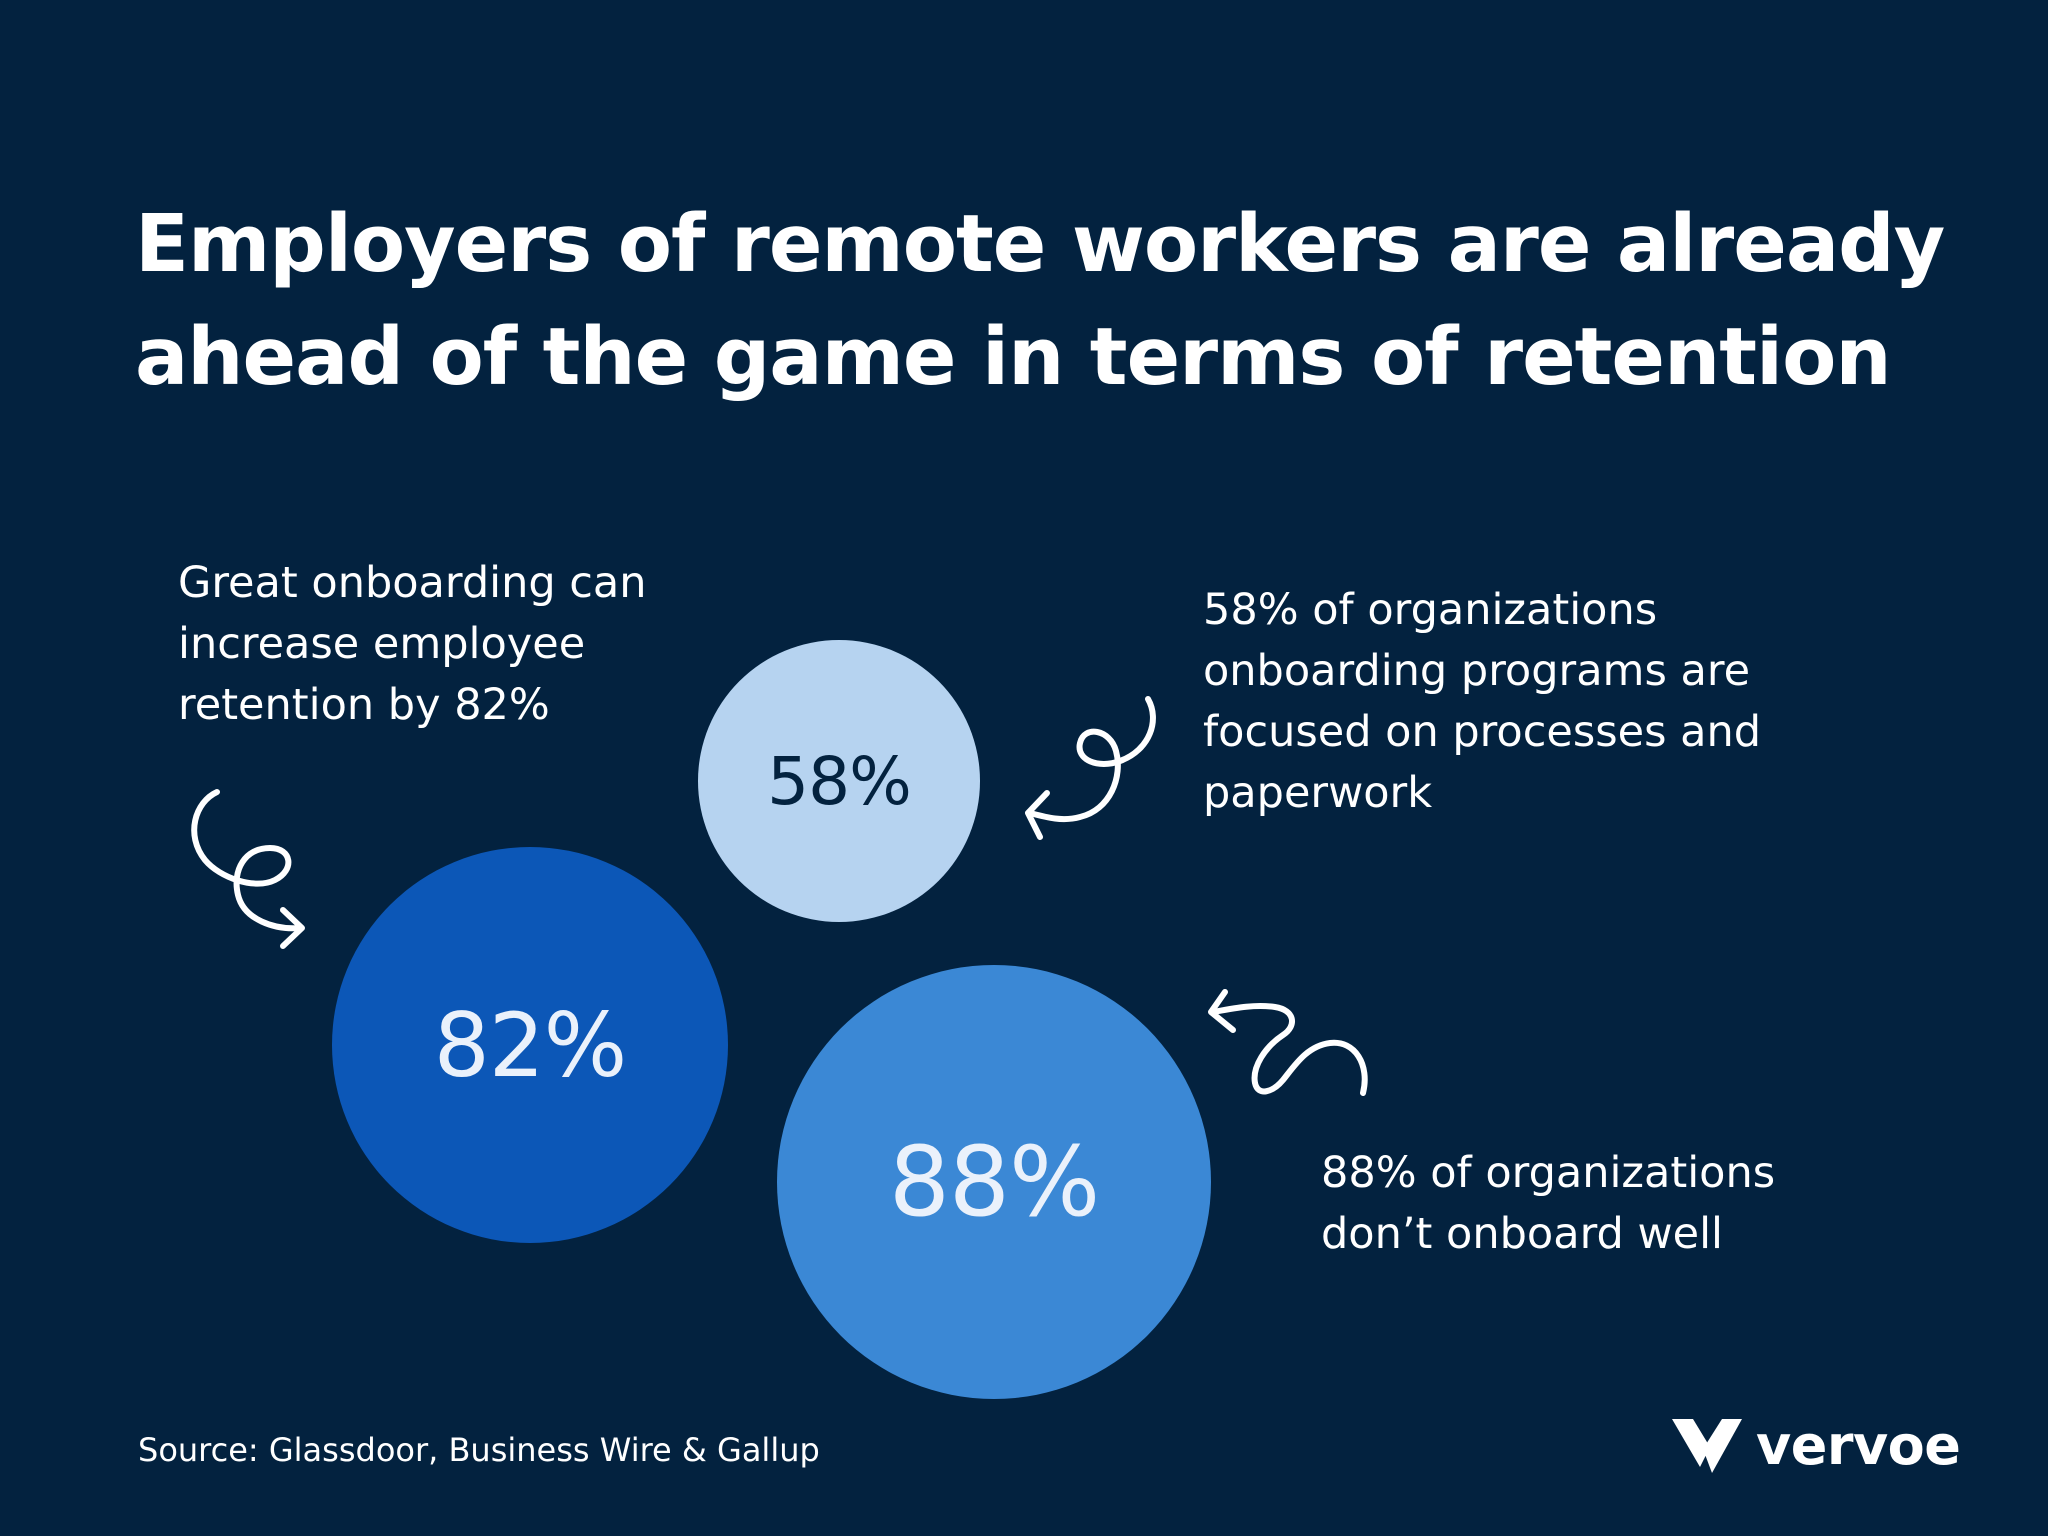  I want to click on stat-bubble-value: 82%, so click(530, 1045).